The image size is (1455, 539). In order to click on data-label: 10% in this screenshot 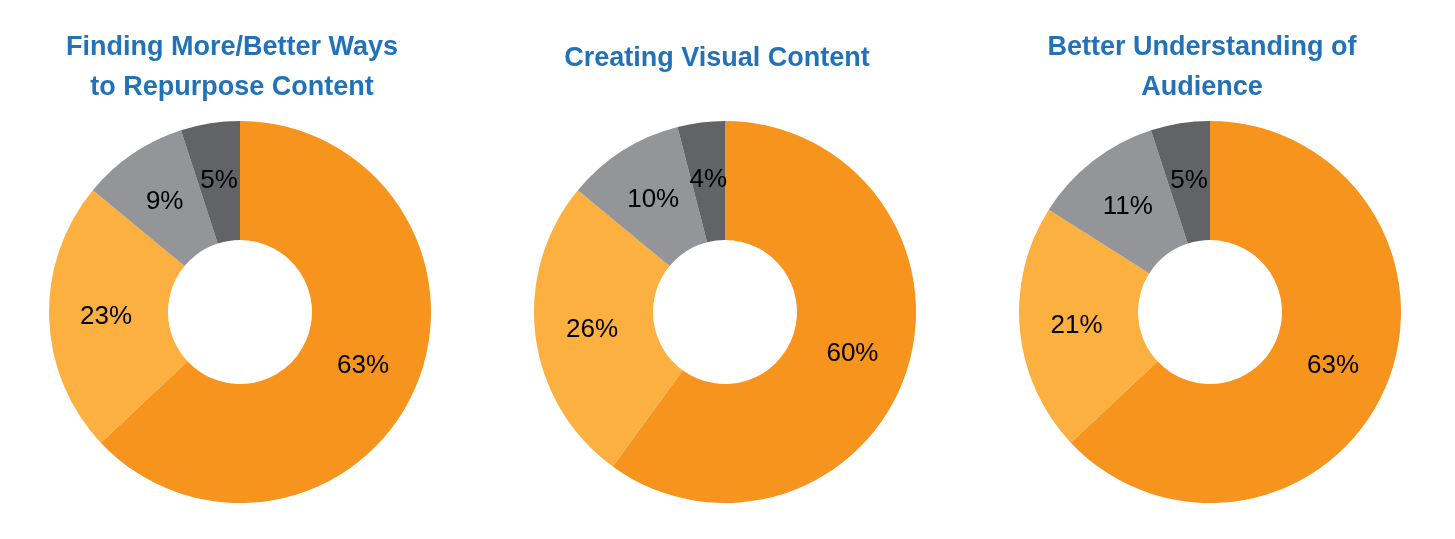, I will do `click(653, 197)`.